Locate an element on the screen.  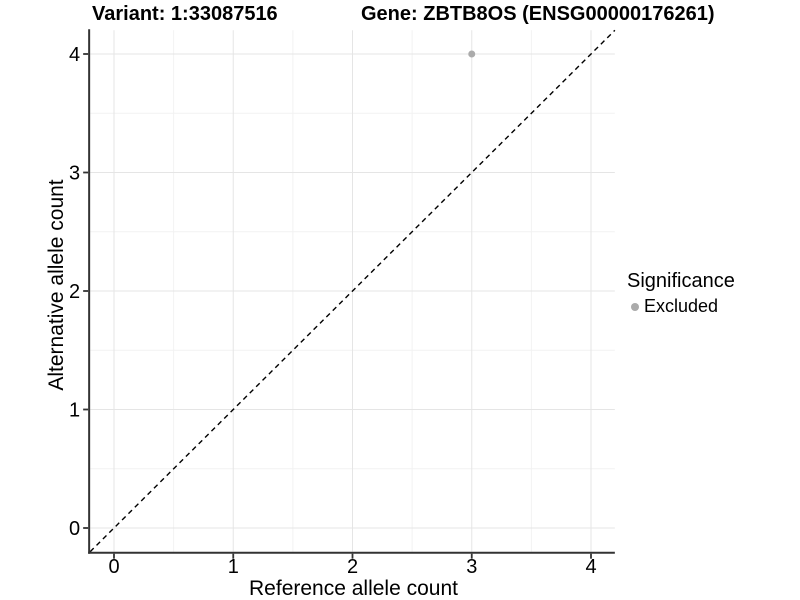
legend-item-excluded: Excluded is located at coordinates (681, 306).